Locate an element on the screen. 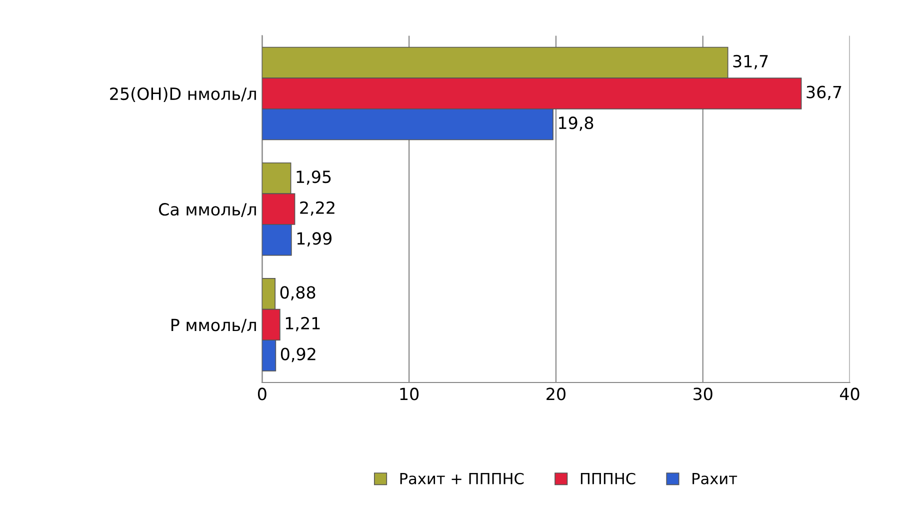 The height and width of the screenshot is (510, 904). data-label: 19,8 is located at coordinates (576, 123).